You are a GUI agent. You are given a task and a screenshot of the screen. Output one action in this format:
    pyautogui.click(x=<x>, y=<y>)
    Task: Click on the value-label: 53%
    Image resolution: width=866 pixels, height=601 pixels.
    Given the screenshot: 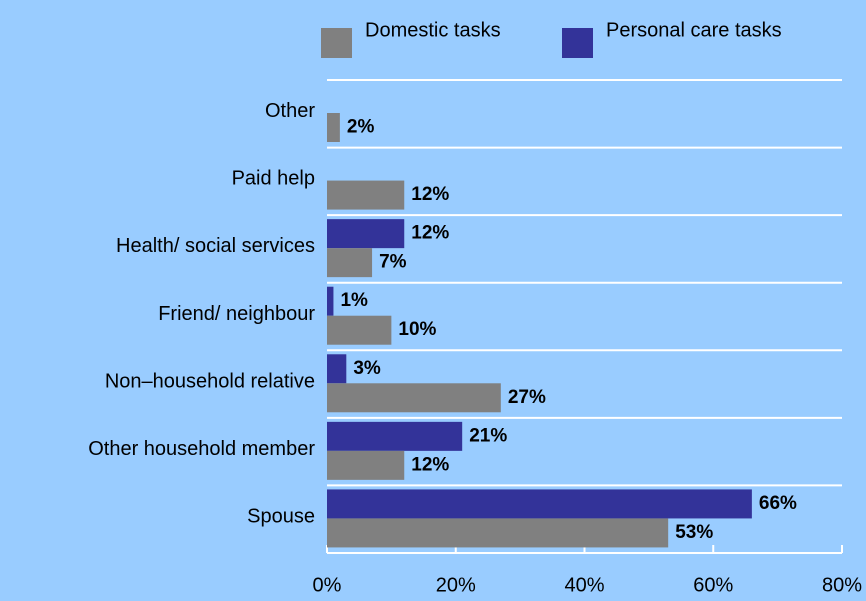 What is the action you would take?
    pyautogui.click(x=694, y=532)
    